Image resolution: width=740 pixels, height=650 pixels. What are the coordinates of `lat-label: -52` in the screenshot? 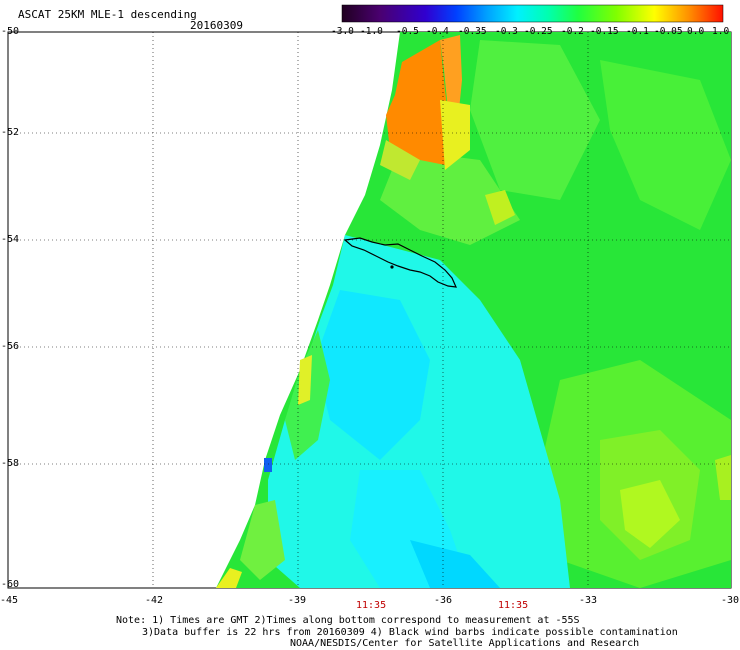 It's located at (10, 132).